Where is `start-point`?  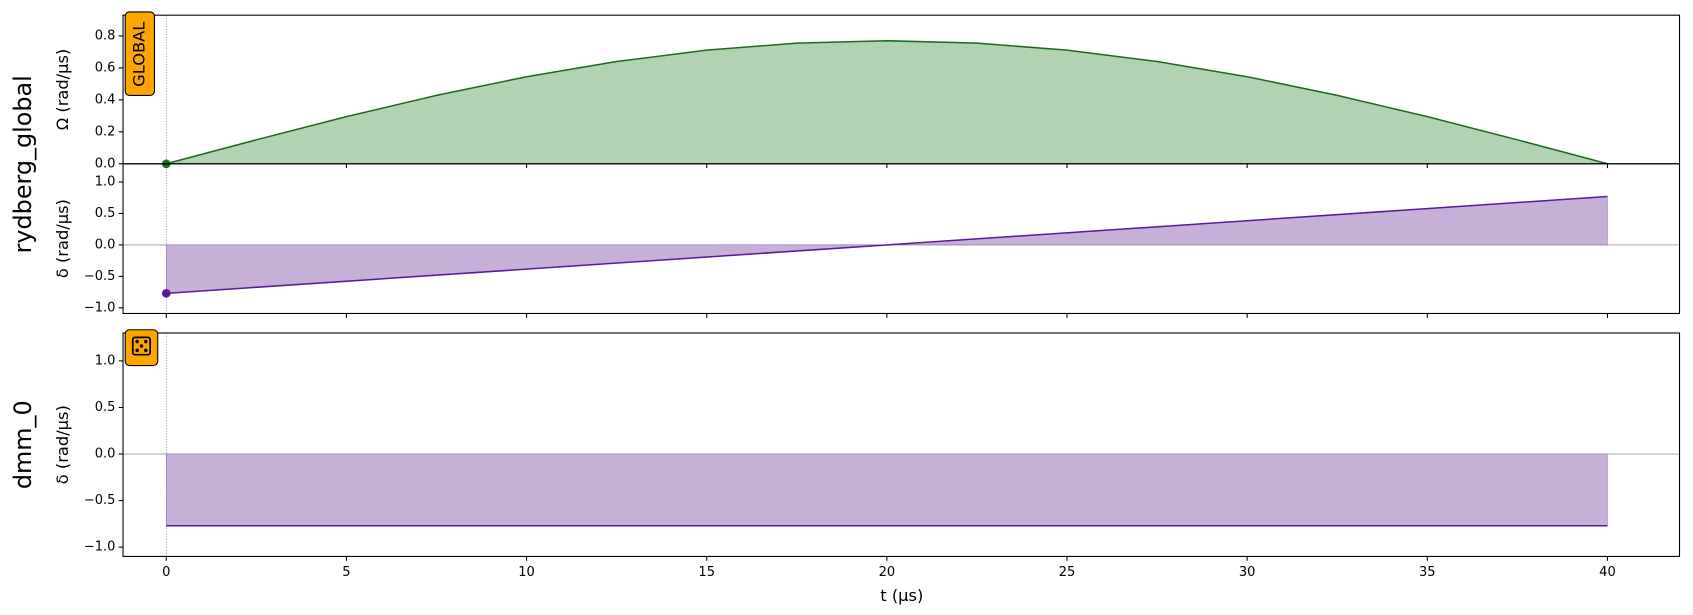
start-point is located at coordinates (166, 293).